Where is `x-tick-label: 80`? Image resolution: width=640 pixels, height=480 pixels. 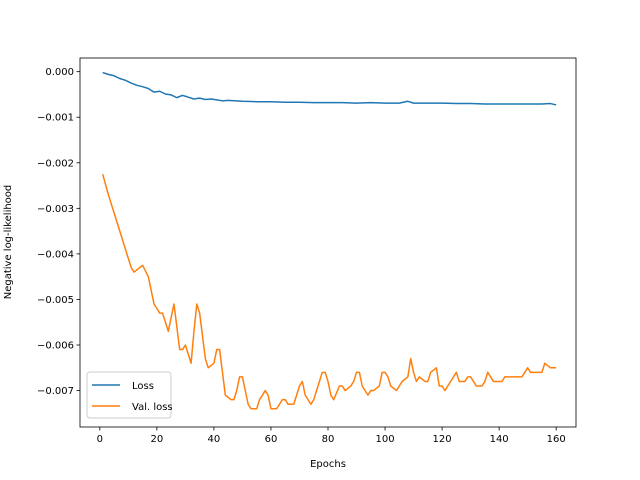
x-tick-label: 80 is located at coordinates (328, 439).